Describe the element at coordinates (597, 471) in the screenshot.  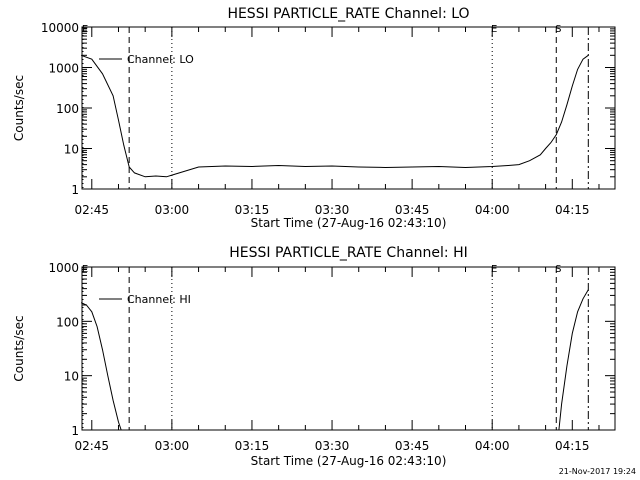
I see `footer-timestamp: 21-Nov-2017 19:24` at that location.